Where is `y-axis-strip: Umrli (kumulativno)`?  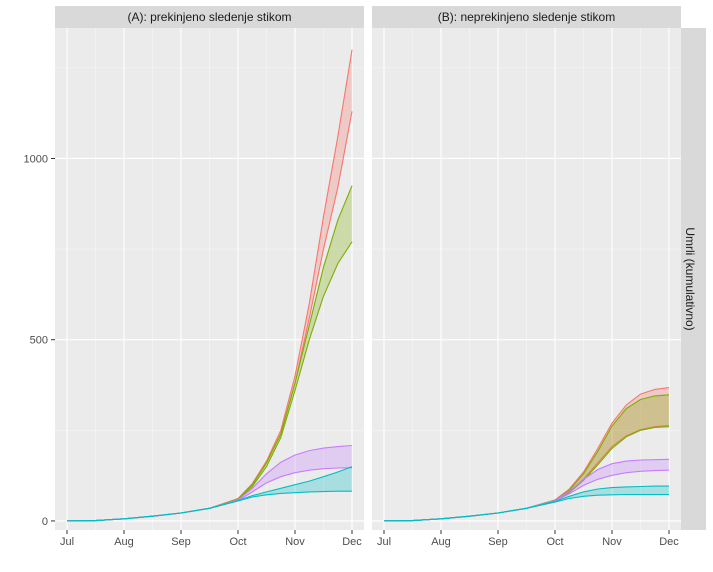 y-axis-strip: Umrli (kumulativno) is located at coordinates (693, 279).